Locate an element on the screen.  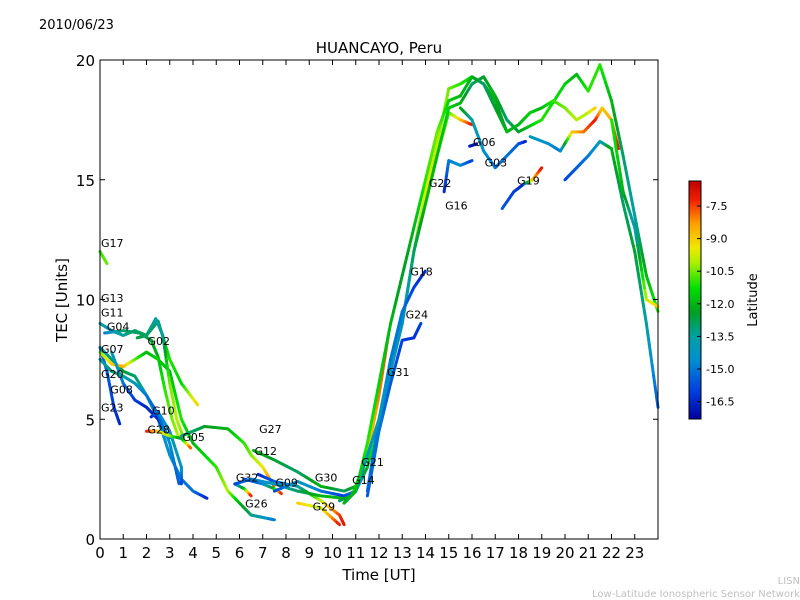
x-tick-label: 14 is located at coordinates (425, 553).